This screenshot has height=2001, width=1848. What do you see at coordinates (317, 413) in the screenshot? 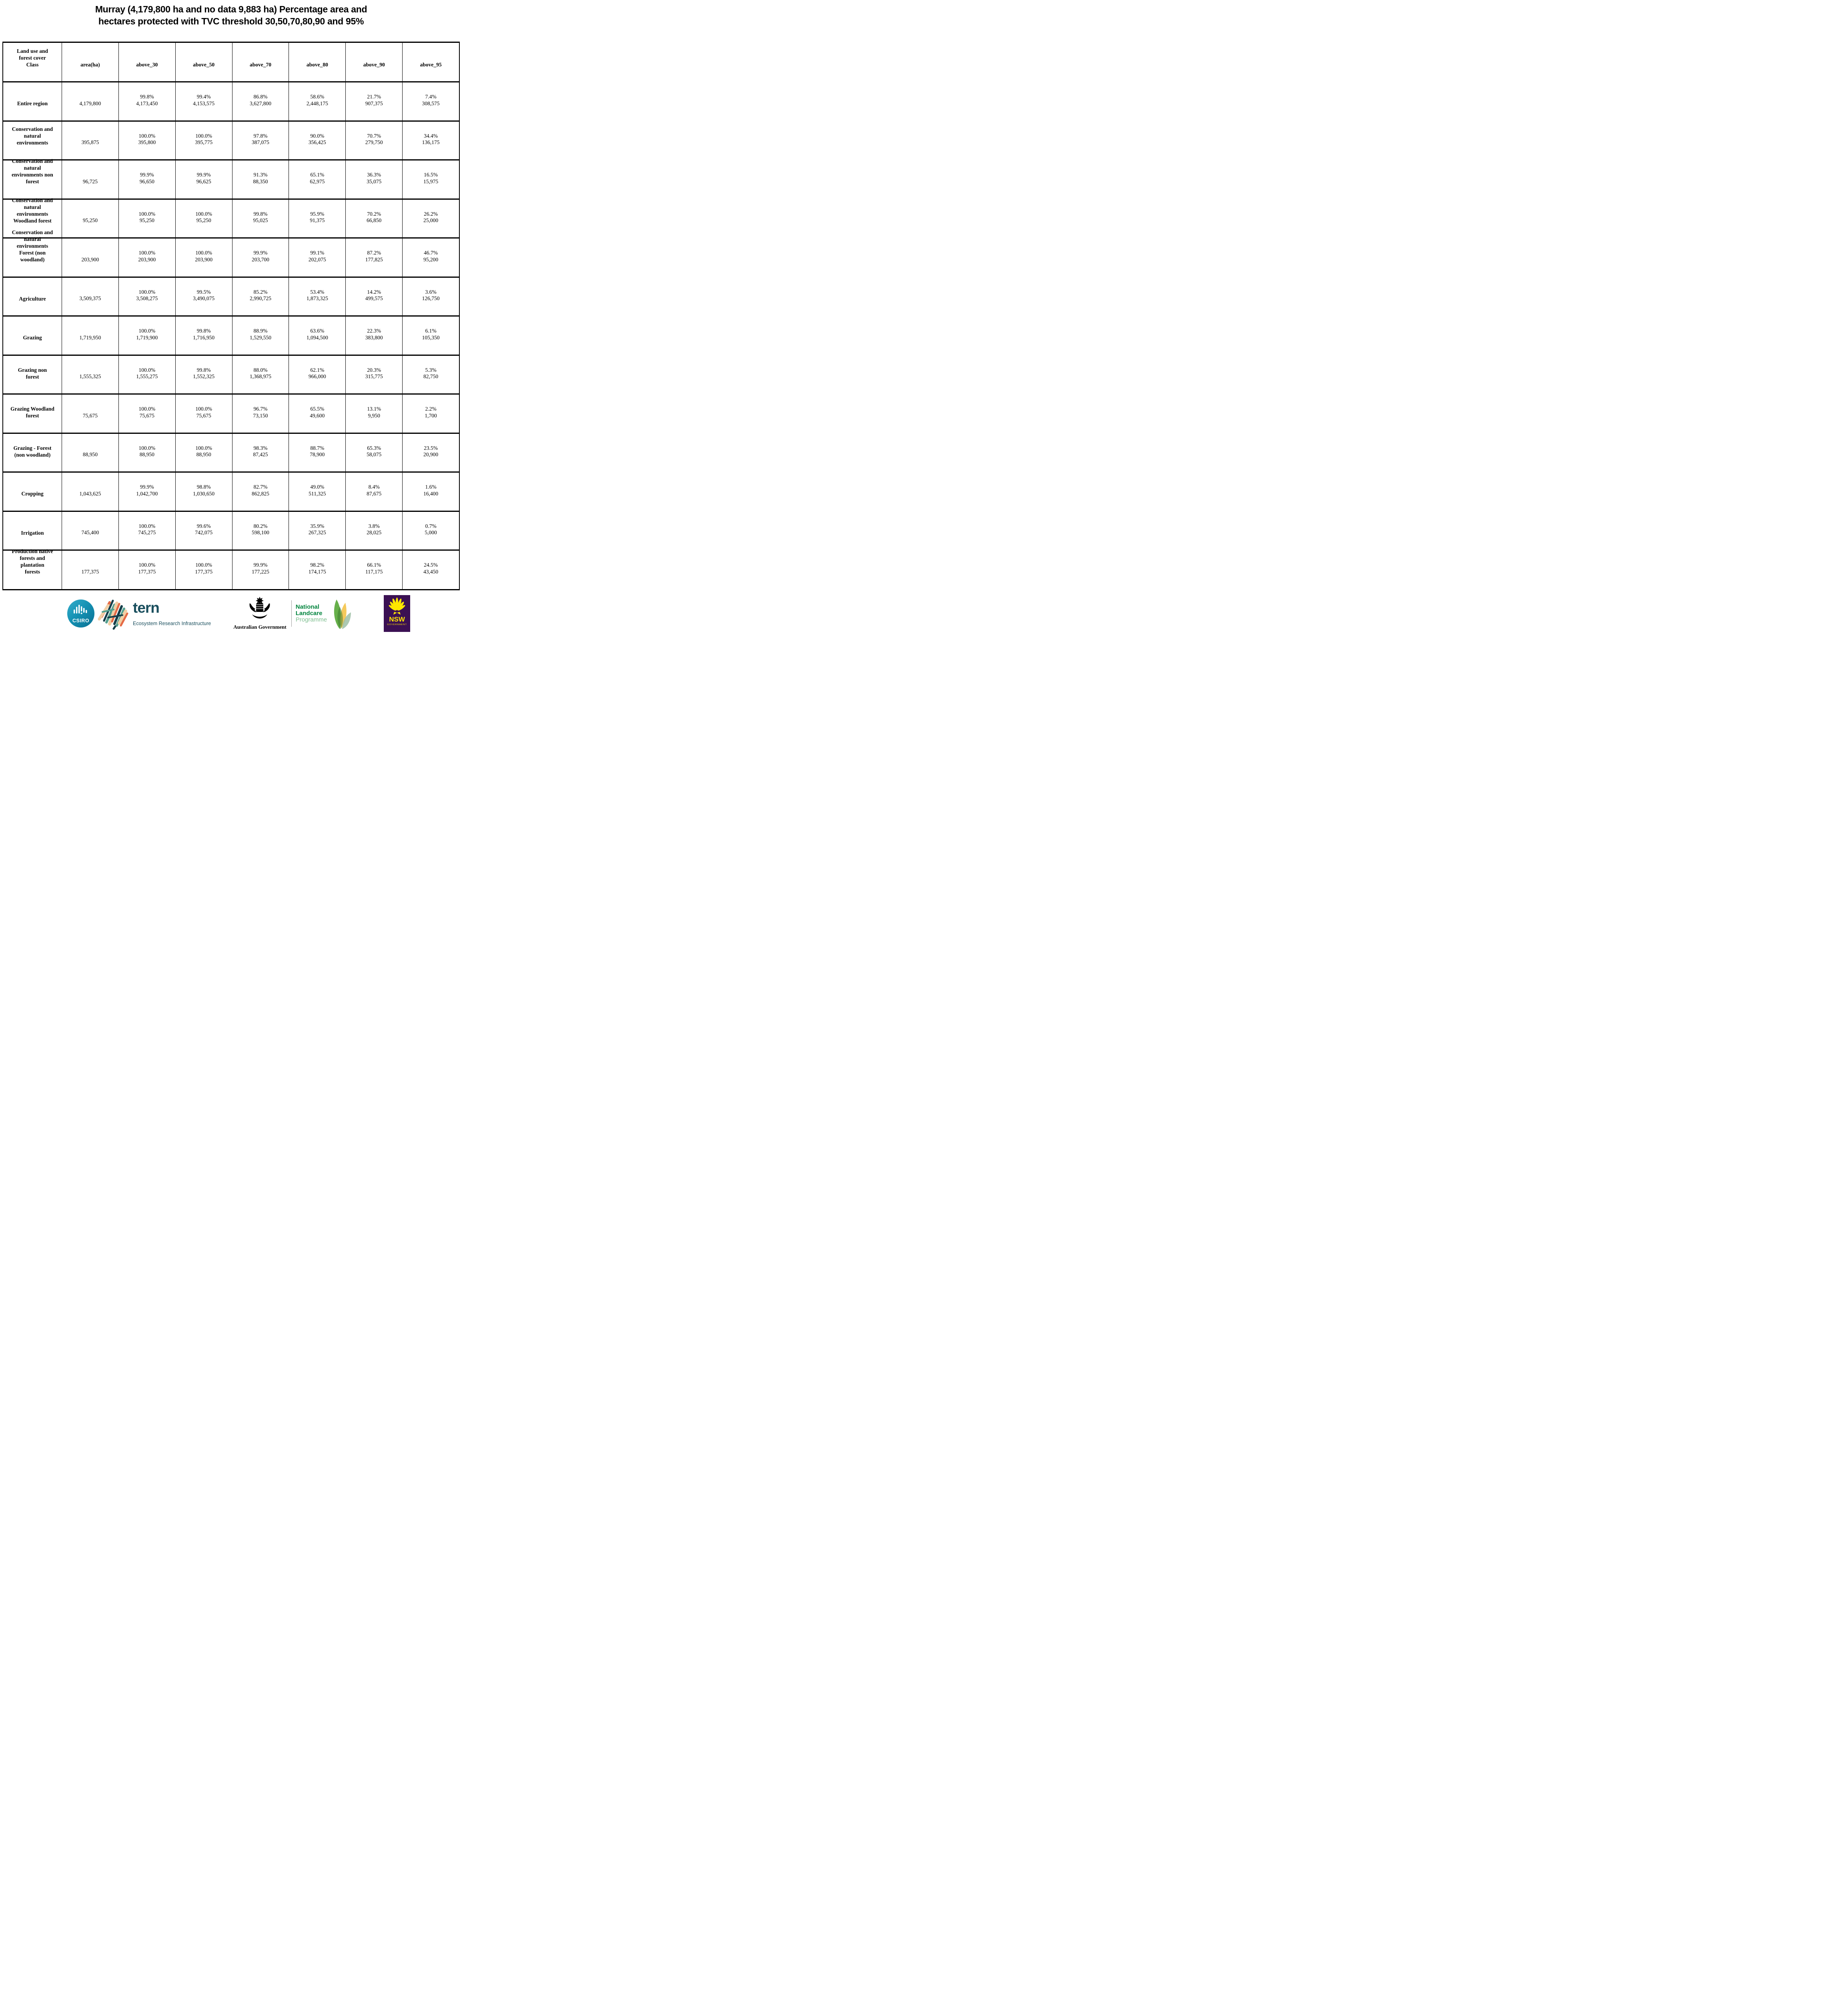
I see `value-cell: 65.5% 49,600` at bounding box center [317, 413].